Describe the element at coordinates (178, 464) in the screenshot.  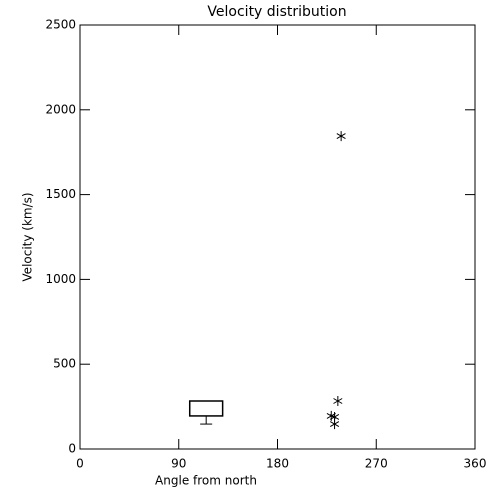
I see `x-tick-label: 90` at that location.